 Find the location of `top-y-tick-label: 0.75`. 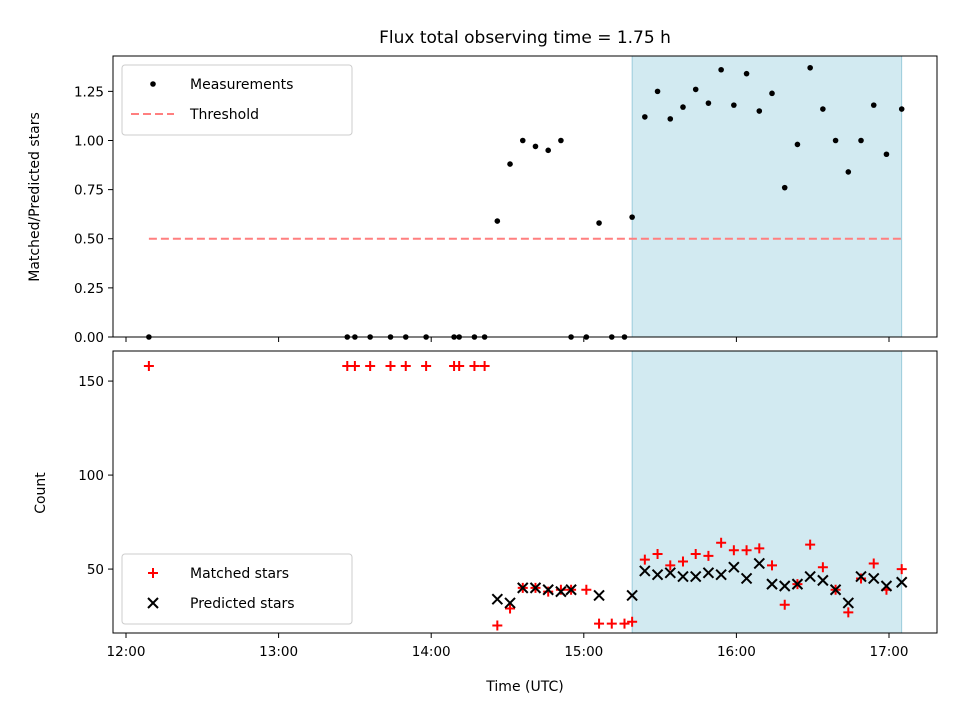

top-y-tick-label: 0.75 is located at coordinates (89, 191).